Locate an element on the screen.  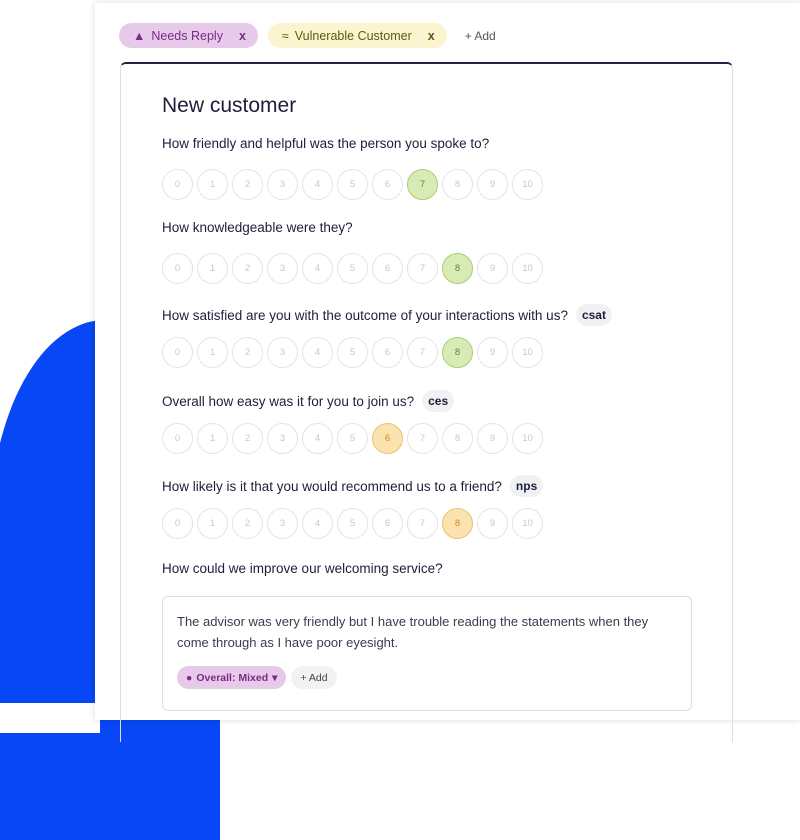
metric-badge: csat is located at coordinates (593, 315).